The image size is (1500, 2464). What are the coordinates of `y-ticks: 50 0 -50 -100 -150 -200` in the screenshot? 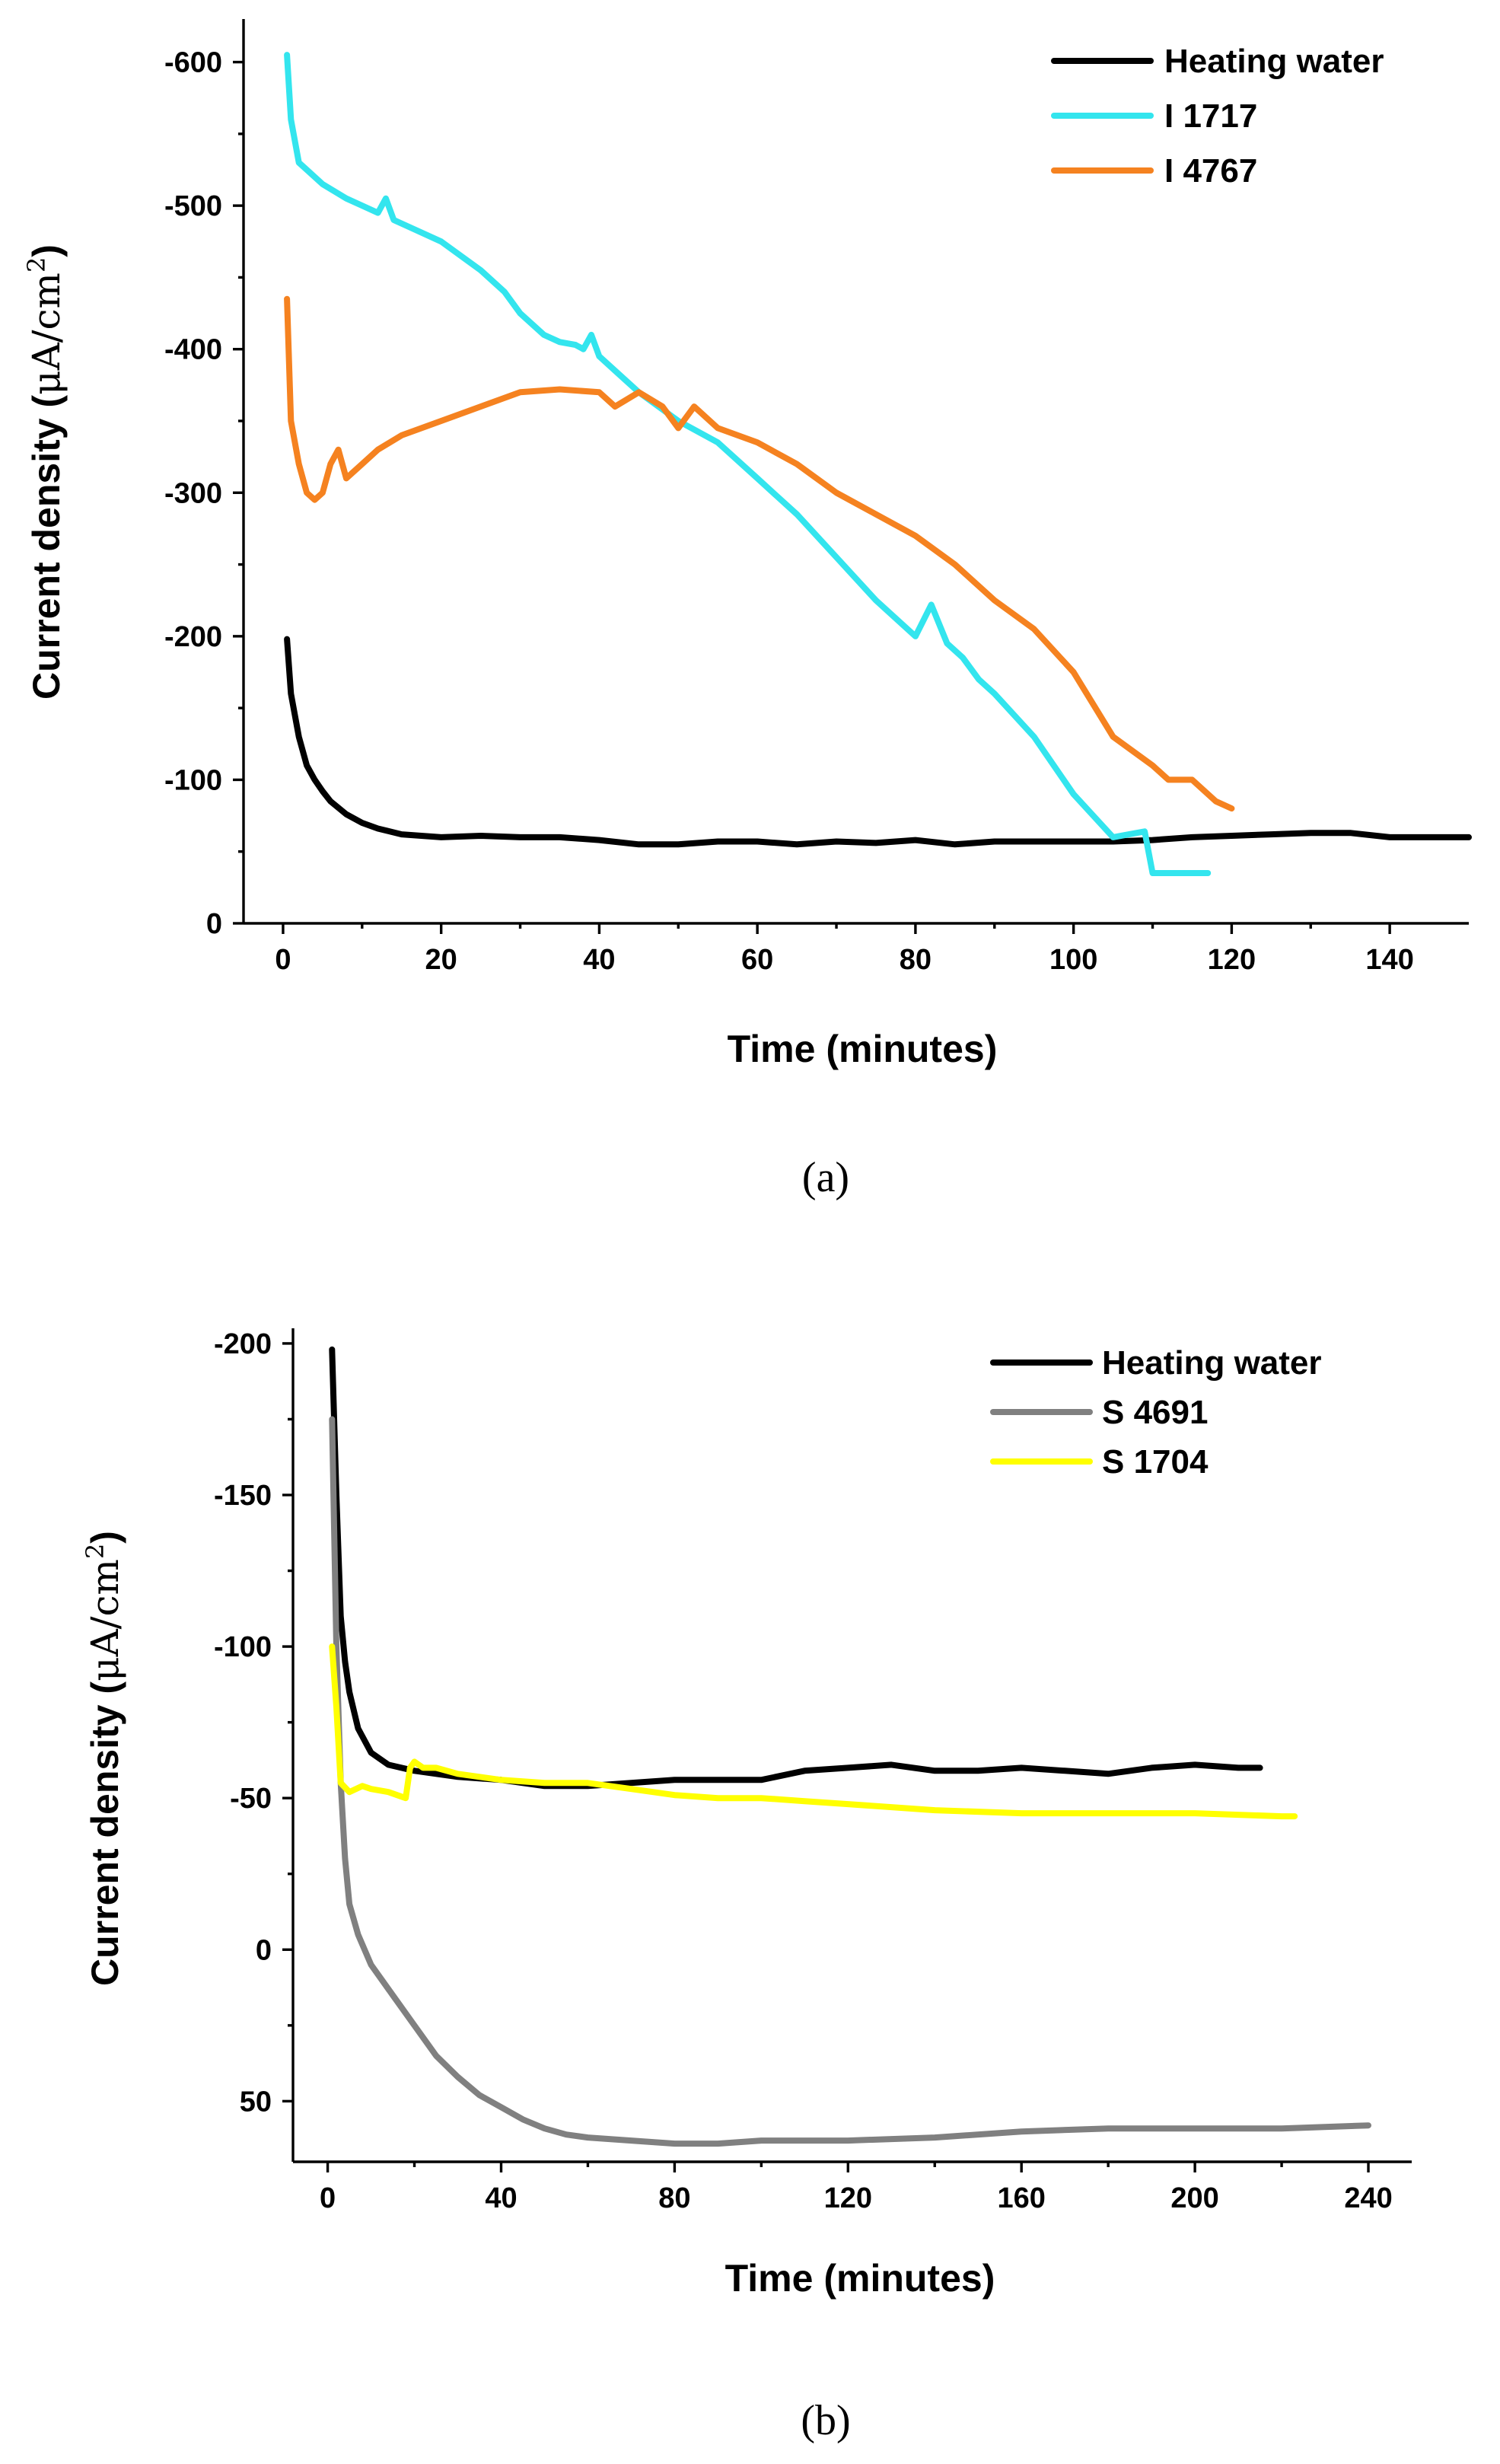 It's located at (253, 1723).